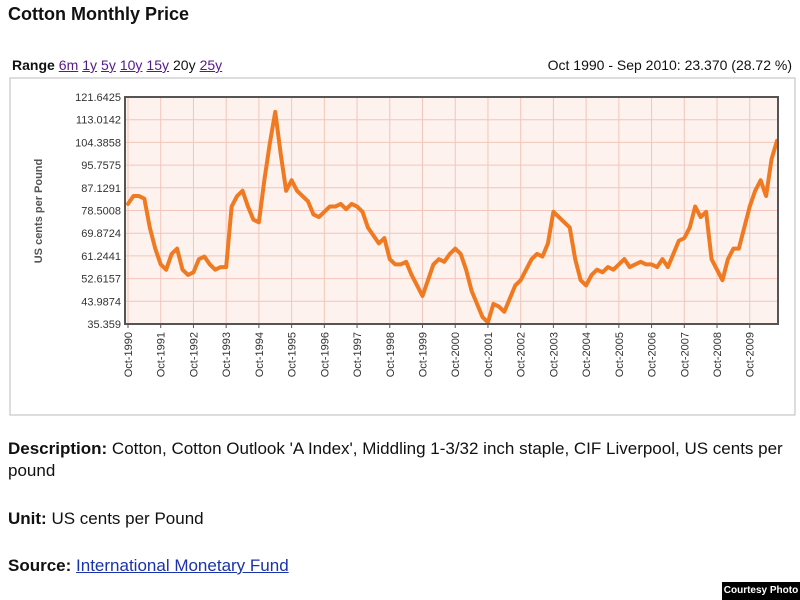  What do you see at coordinates (104, 325) in the screenshot?
I see `y-tick-label: 35.359` at bounding box center [104, 325].